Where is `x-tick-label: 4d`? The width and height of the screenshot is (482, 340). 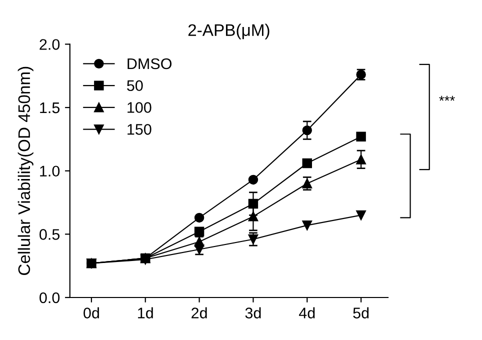 x-tick-label: 4d is located at coordinates (306, 312).